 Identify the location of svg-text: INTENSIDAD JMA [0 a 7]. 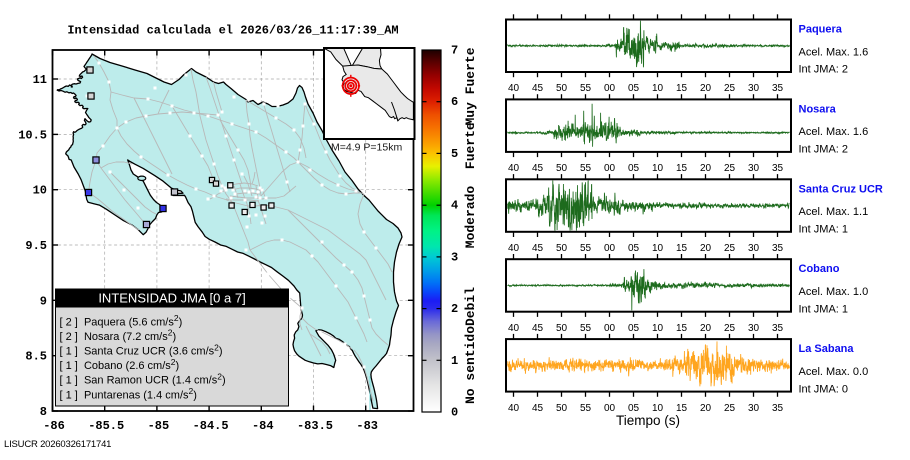
(171, 298).